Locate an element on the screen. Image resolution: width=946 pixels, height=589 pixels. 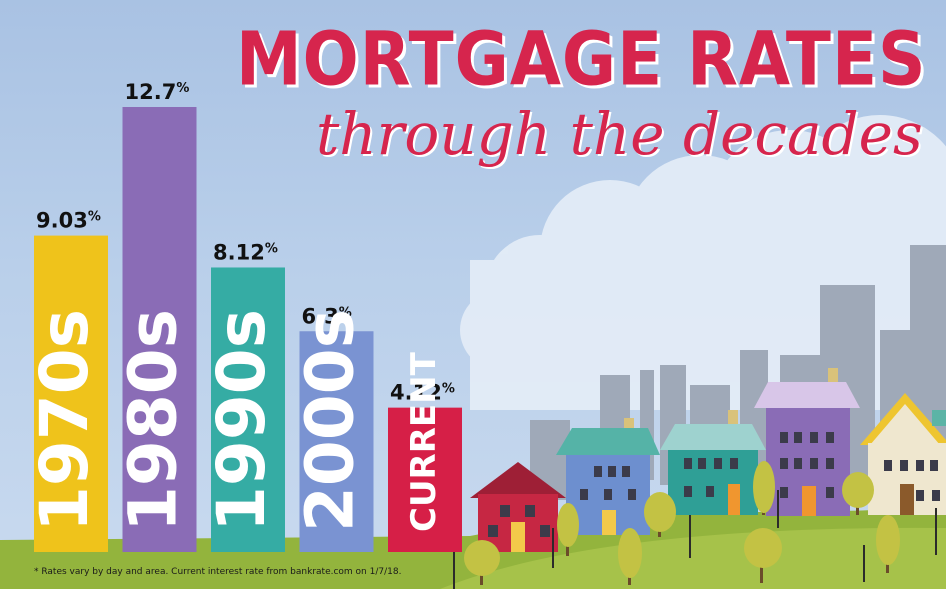
bar-2000s is located at coordinates (336, 441).